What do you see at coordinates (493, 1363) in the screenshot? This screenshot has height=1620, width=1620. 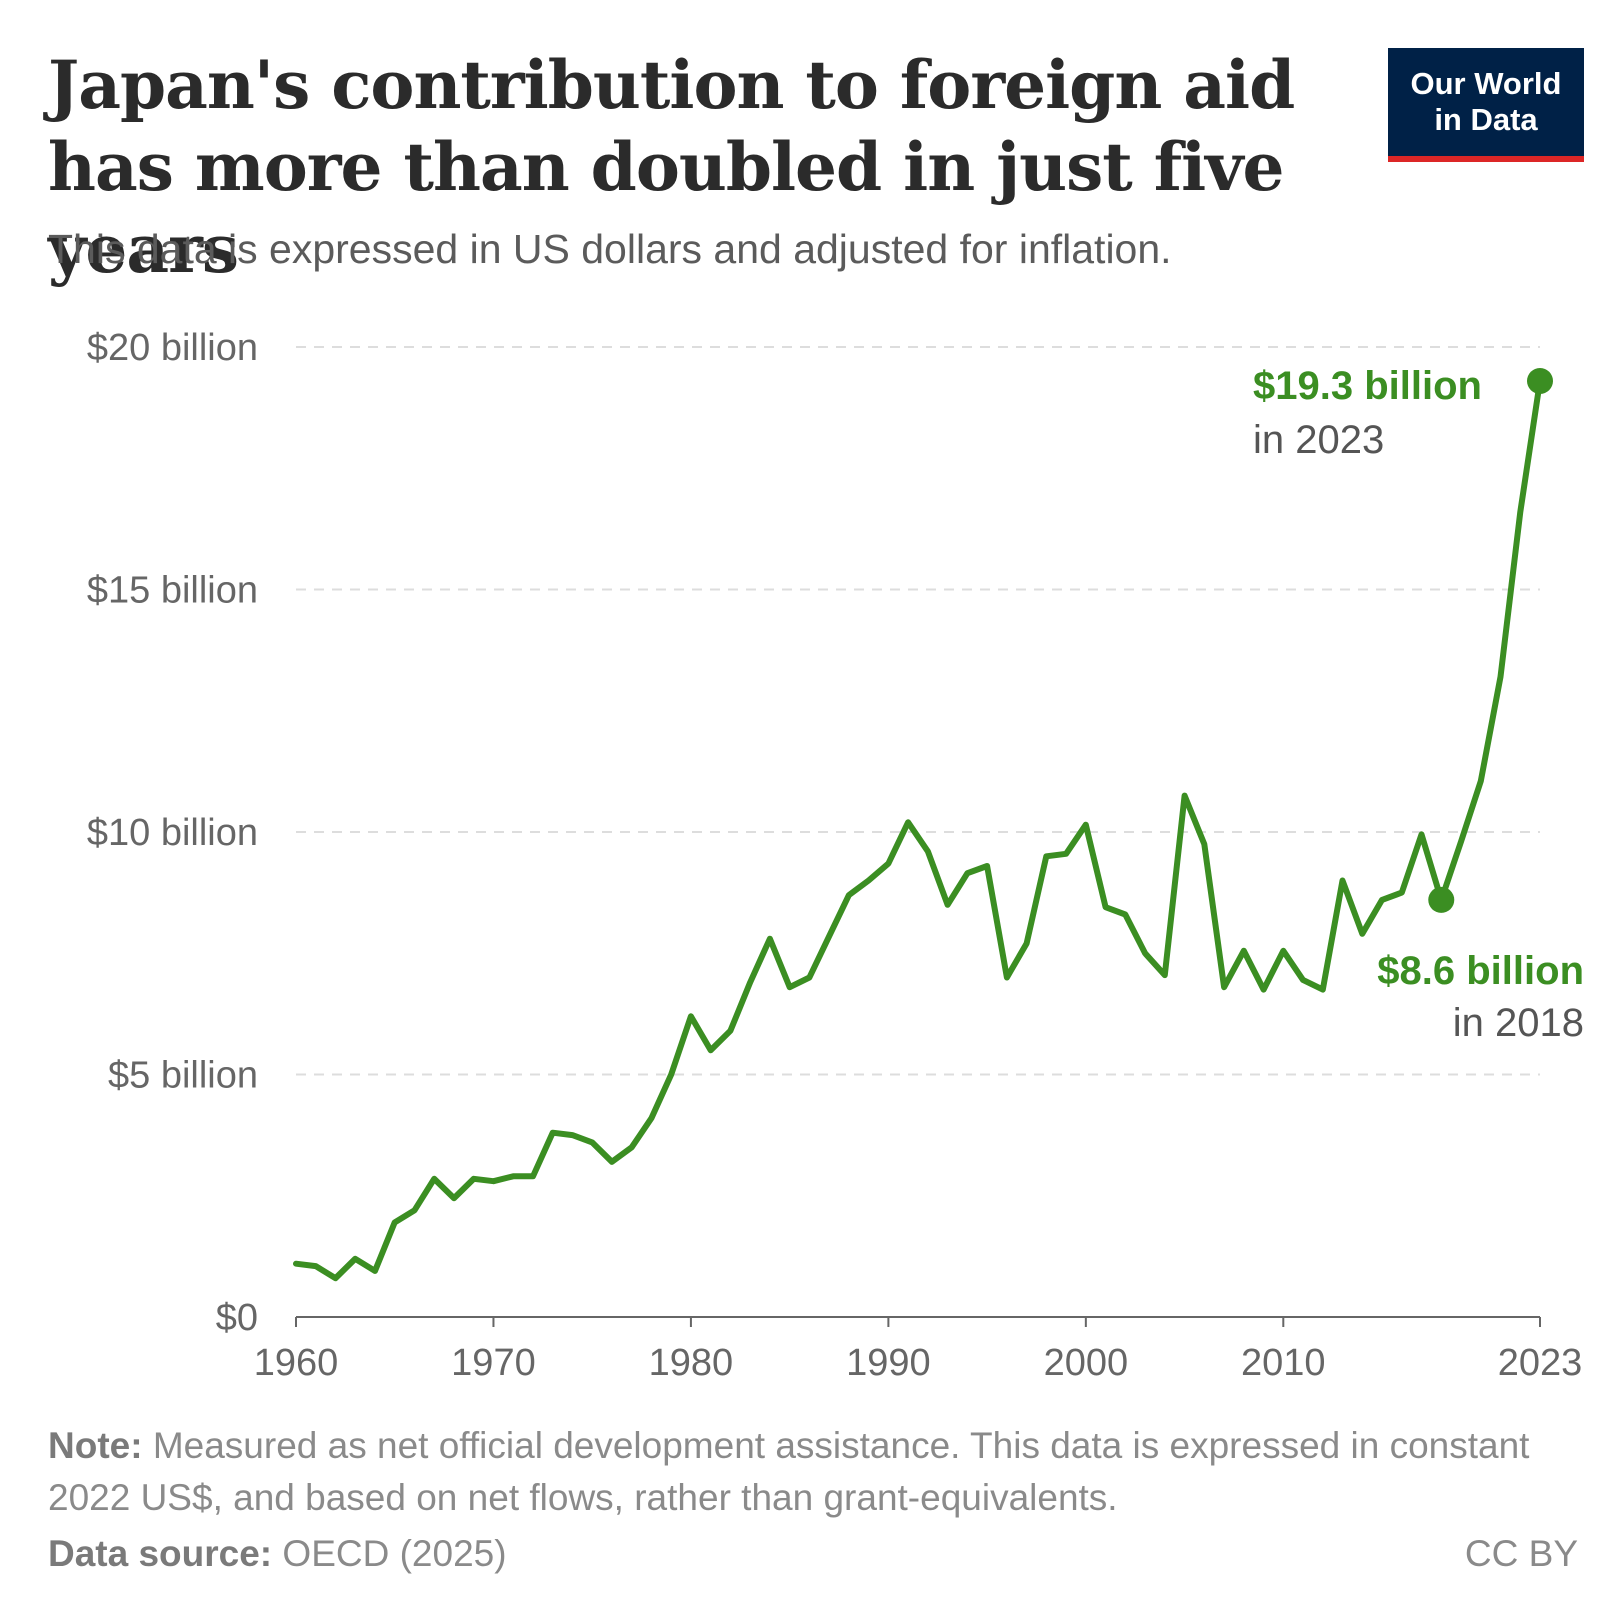 I see `x-tick-label: 1970` at bounding box center [493, 1363].